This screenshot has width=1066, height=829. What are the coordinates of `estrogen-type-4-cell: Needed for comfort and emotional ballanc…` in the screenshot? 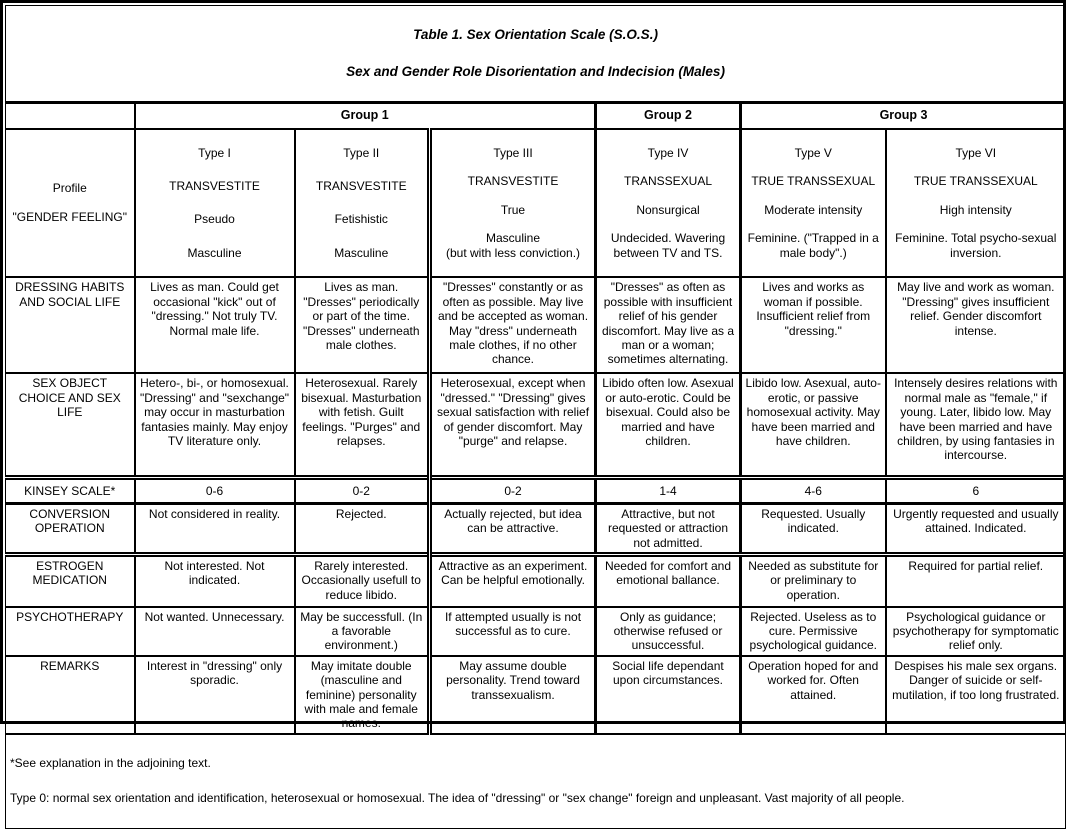 It's located at (667, 579).